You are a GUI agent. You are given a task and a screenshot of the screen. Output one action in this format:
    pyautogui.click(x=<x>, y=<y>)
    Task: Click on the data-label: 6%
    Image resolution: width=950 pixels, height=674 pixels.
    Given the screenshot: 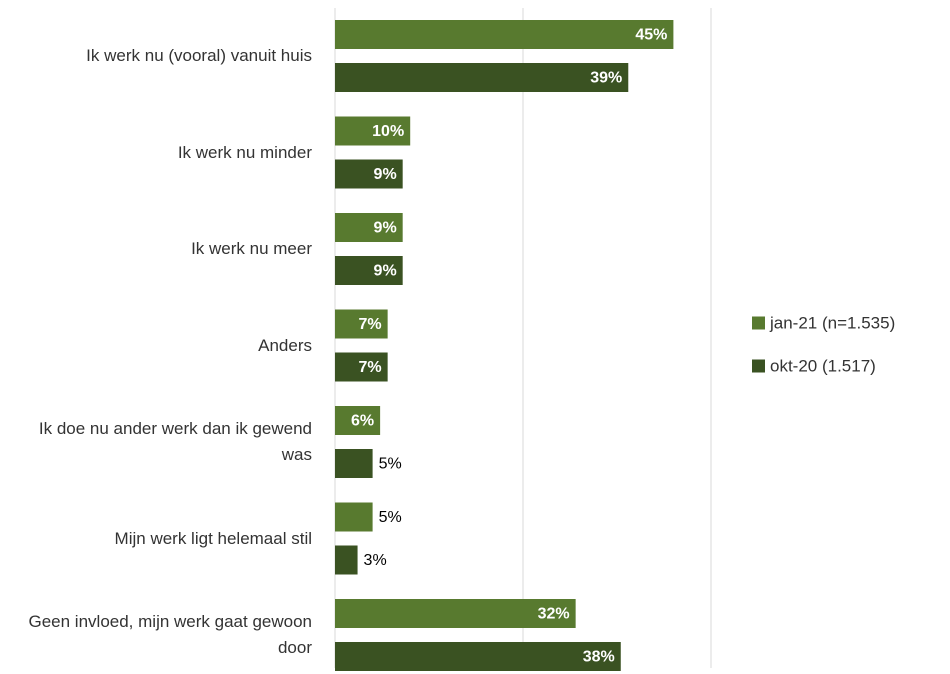 What is the action you would take?
    pyautogui.click(x=362, y=421)
    